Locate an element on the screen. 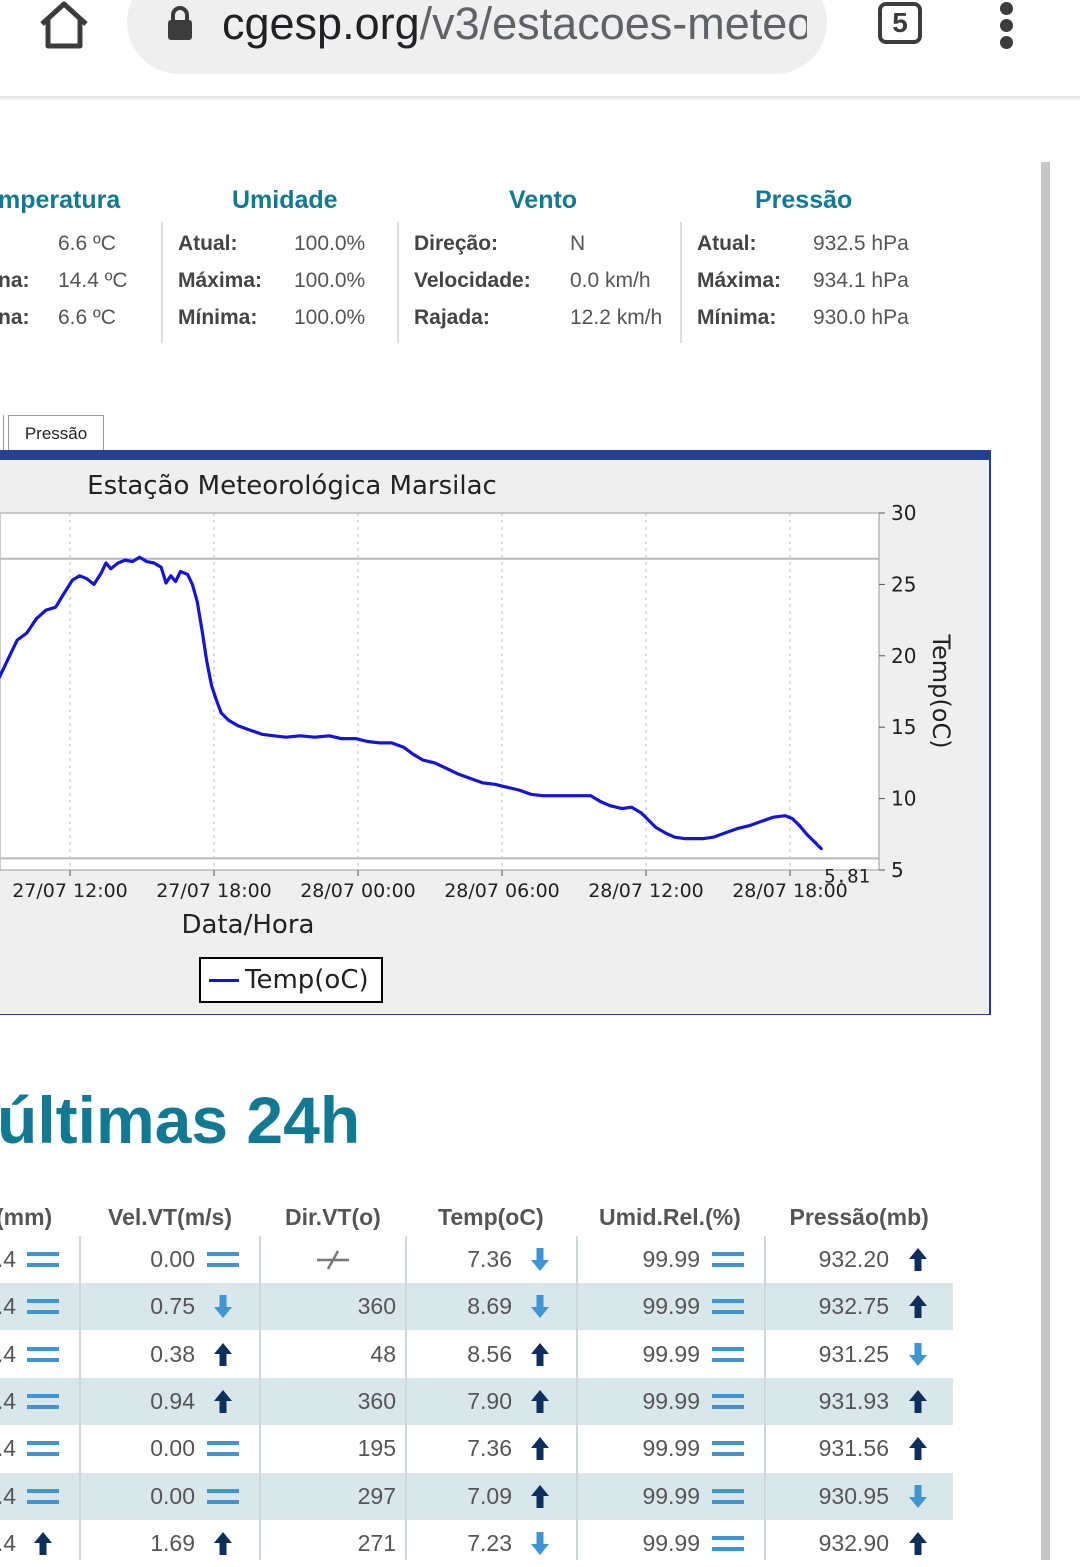  column-header-pres: Pressão(mb) is located at coordinates (859, 1217).